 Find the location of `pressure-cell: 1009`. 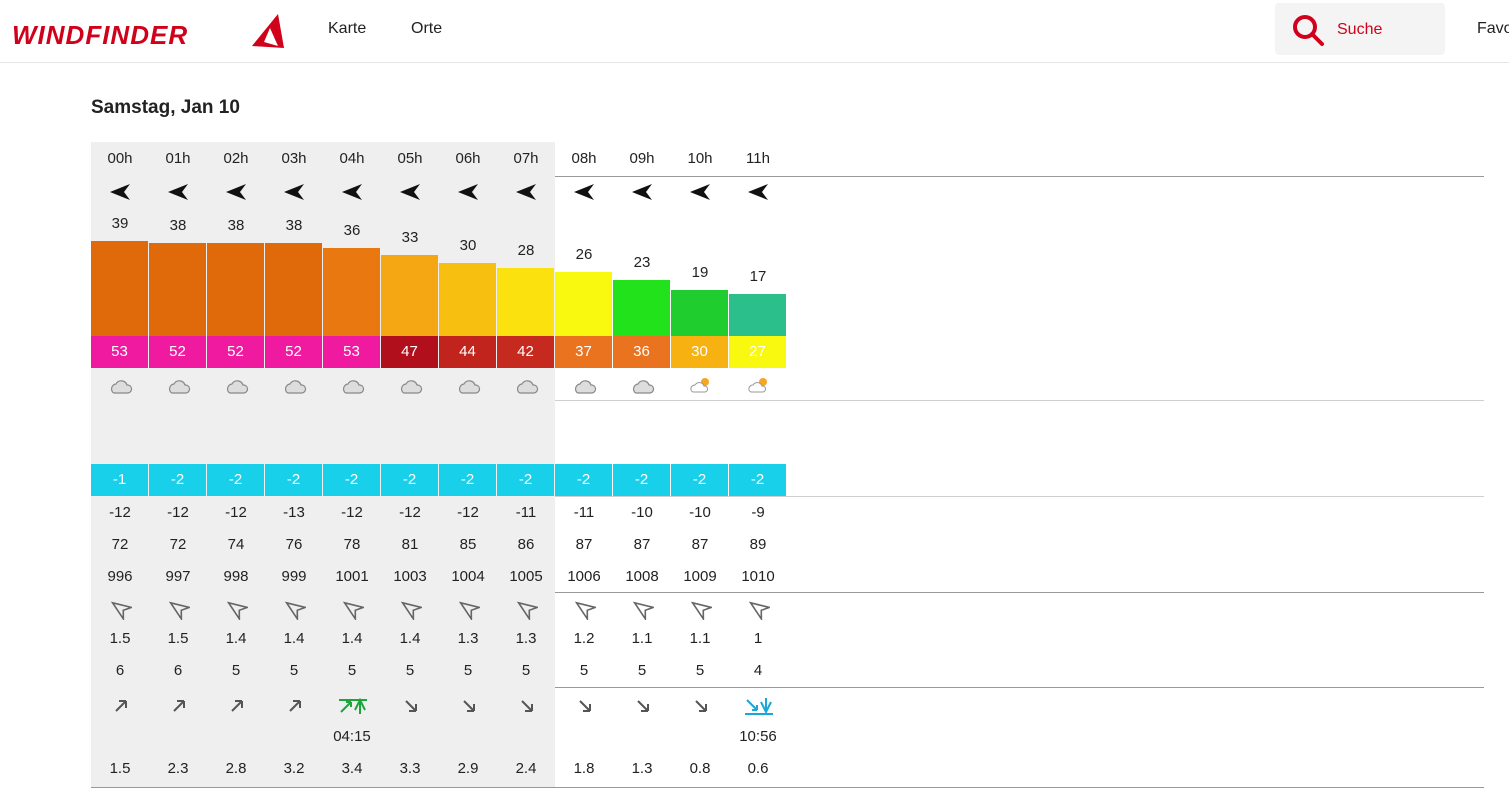

pressure-cell: 1009 is located at coordinates (700, 576).